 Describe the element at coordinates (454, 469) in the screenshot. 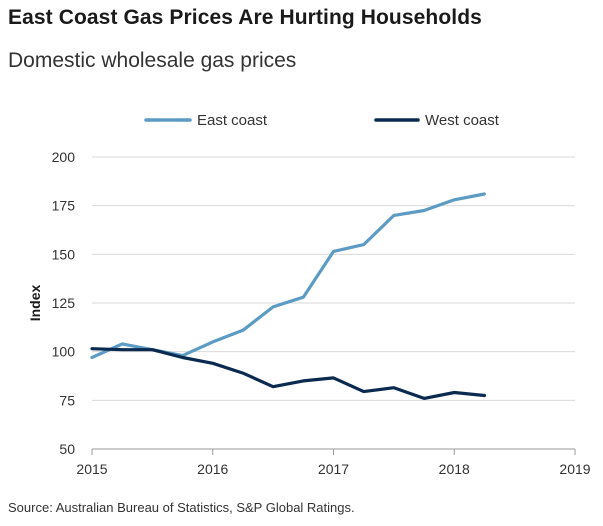

I see `x-tick-label-2018: 2018` at that location.